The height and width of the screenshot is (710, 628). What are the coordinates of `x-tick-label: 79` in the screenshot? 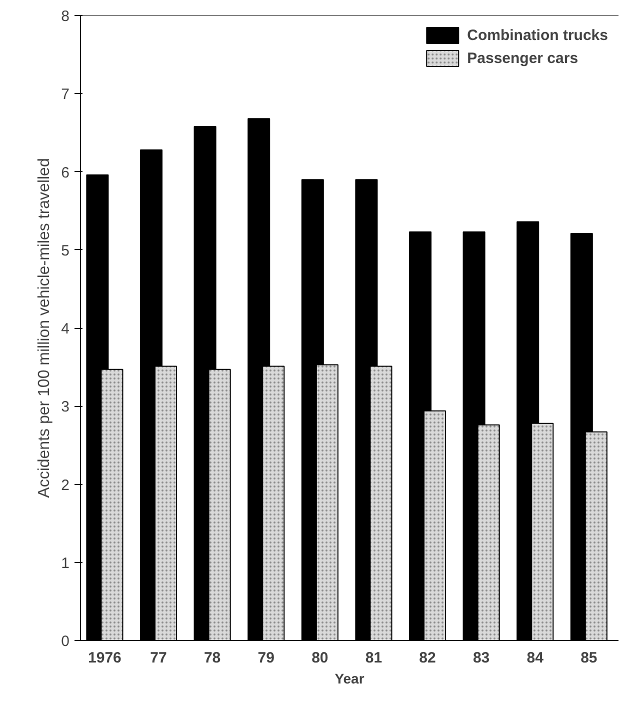 It's located at (266, 658).